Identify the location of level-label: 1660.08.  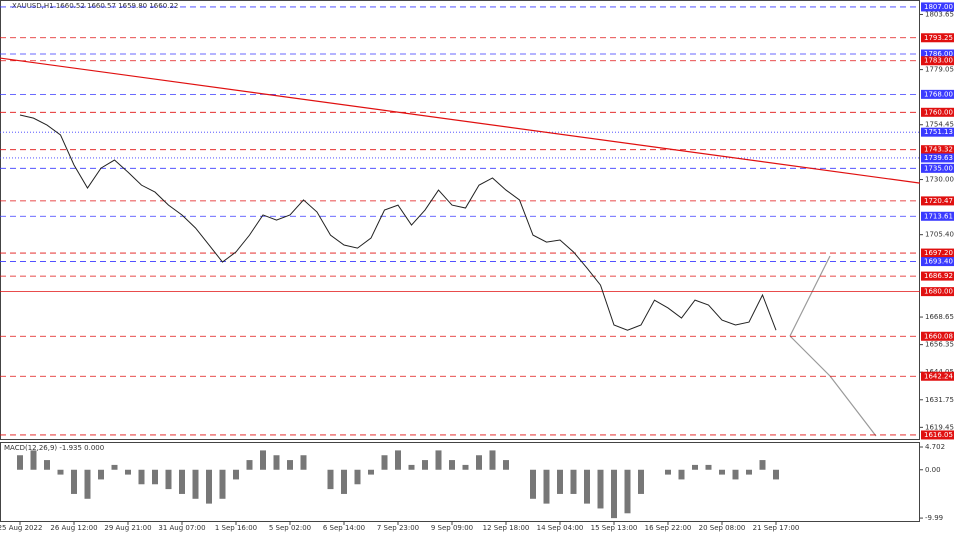
(938, 336).